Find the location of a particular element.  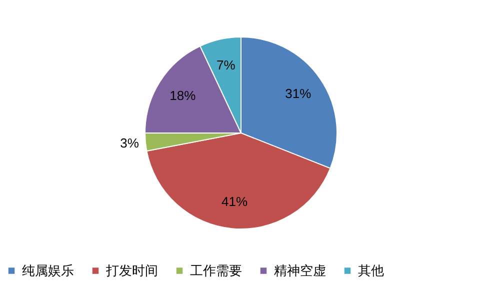

data-label: 3% is located at coordinates (130, 143).